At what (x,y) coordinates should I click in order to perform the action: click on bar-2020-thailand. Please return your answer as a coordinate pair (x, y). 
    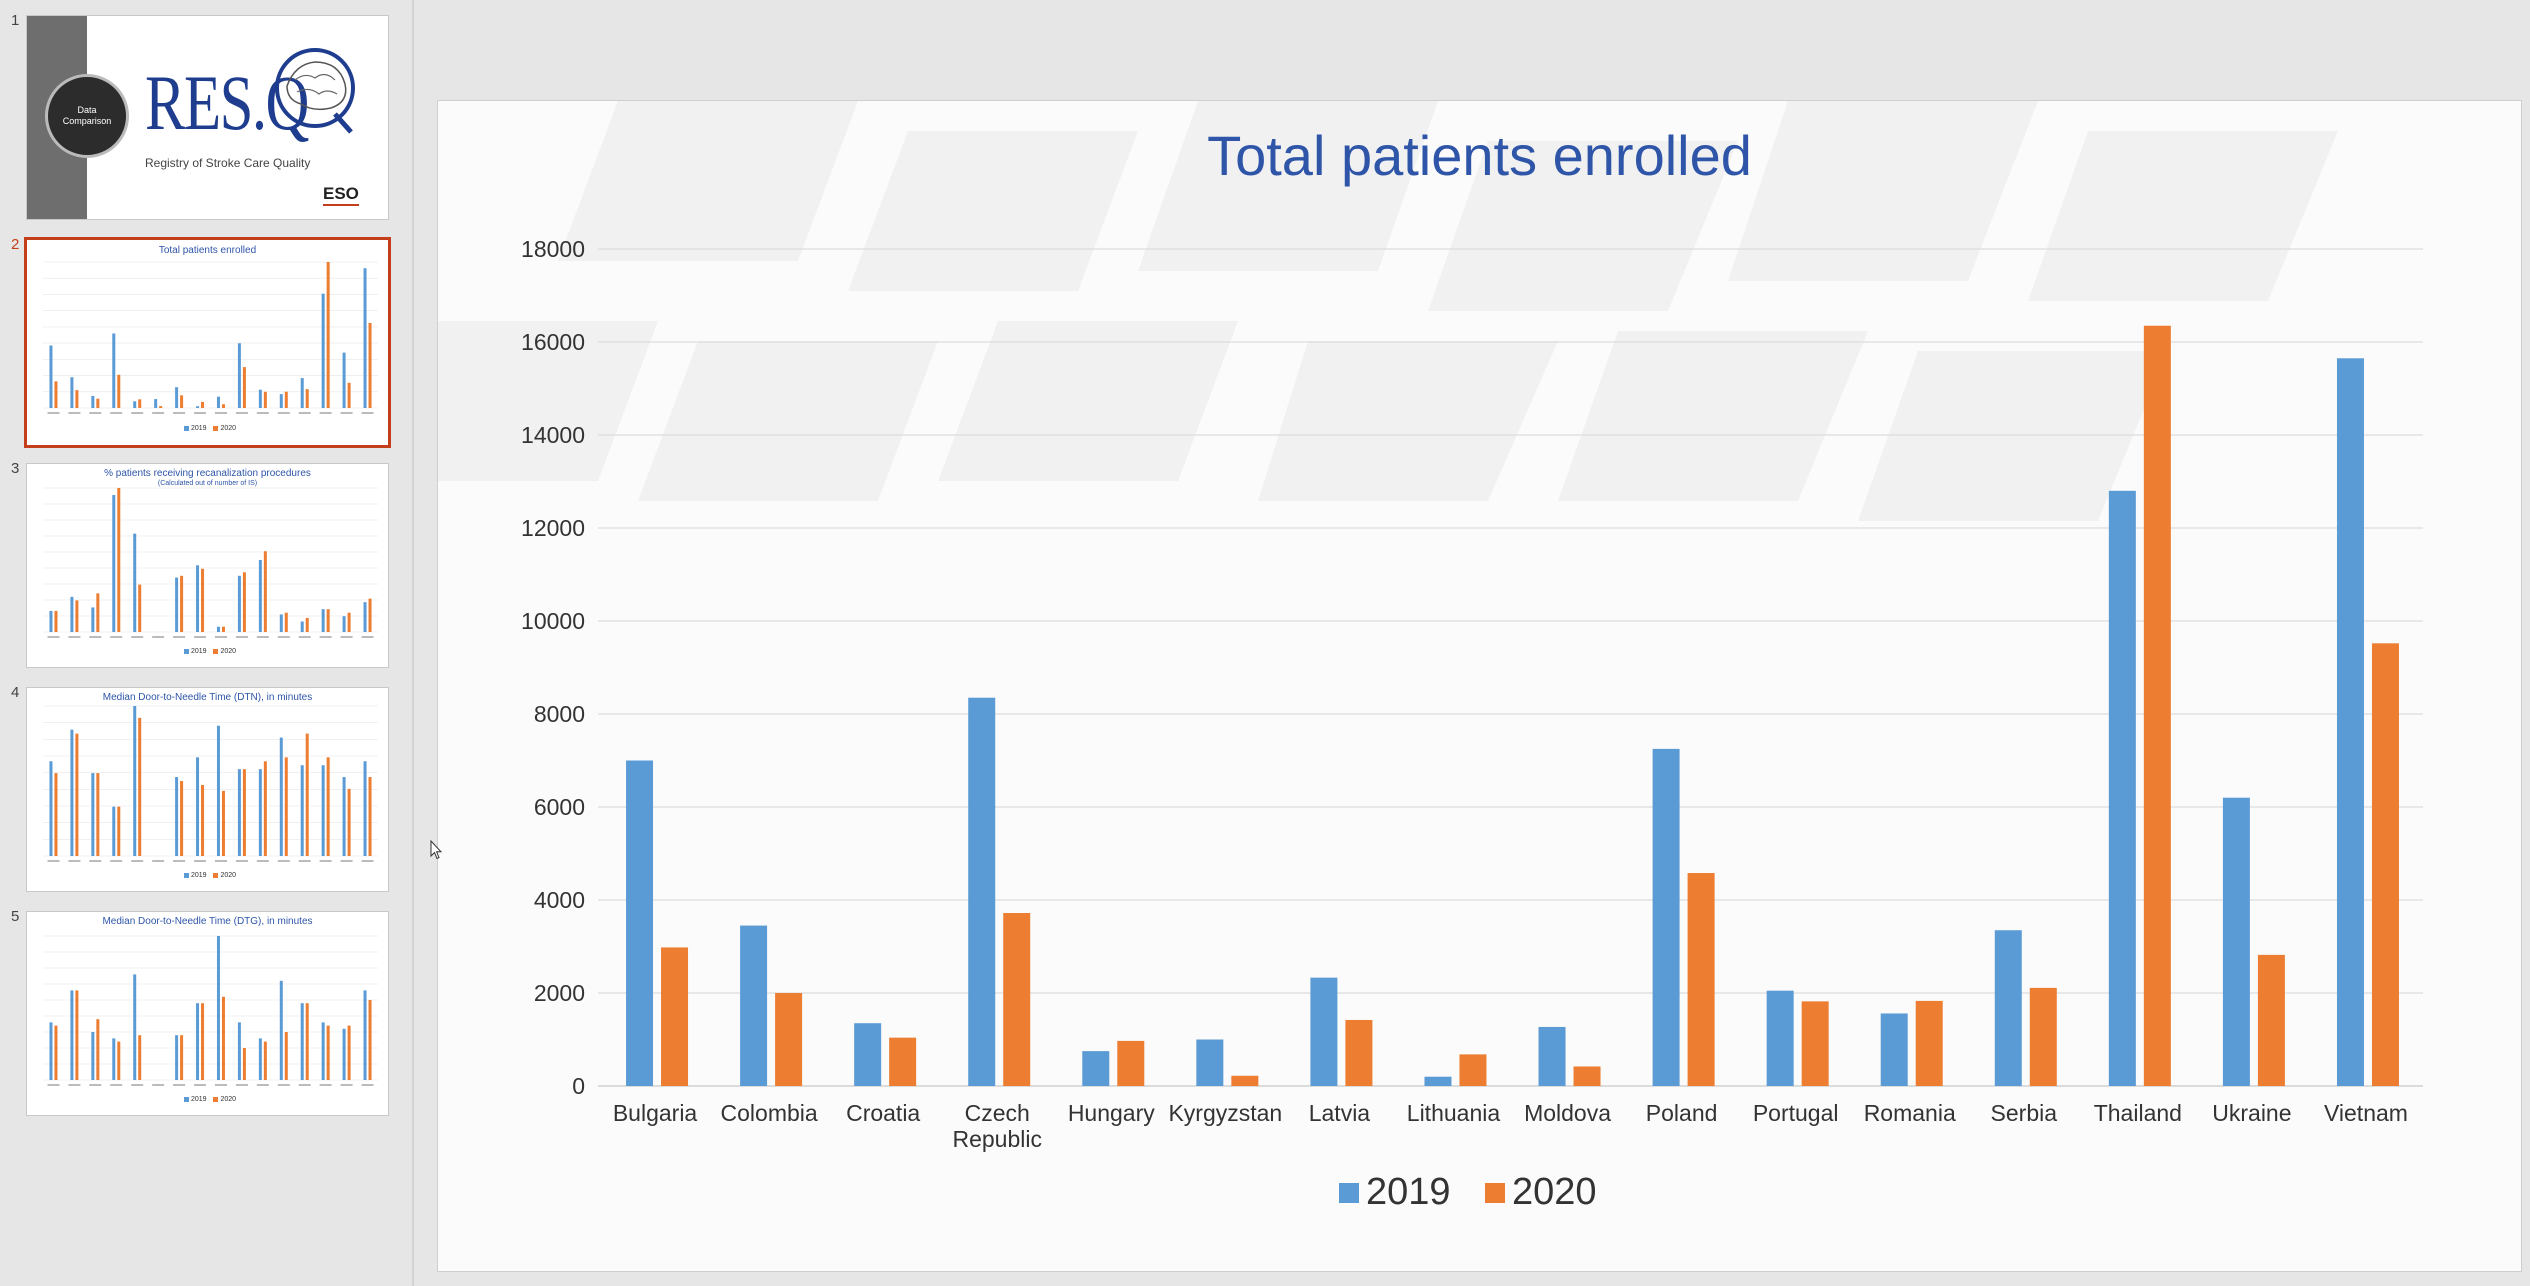
    Looking at the image, I should click on (2157, 706).